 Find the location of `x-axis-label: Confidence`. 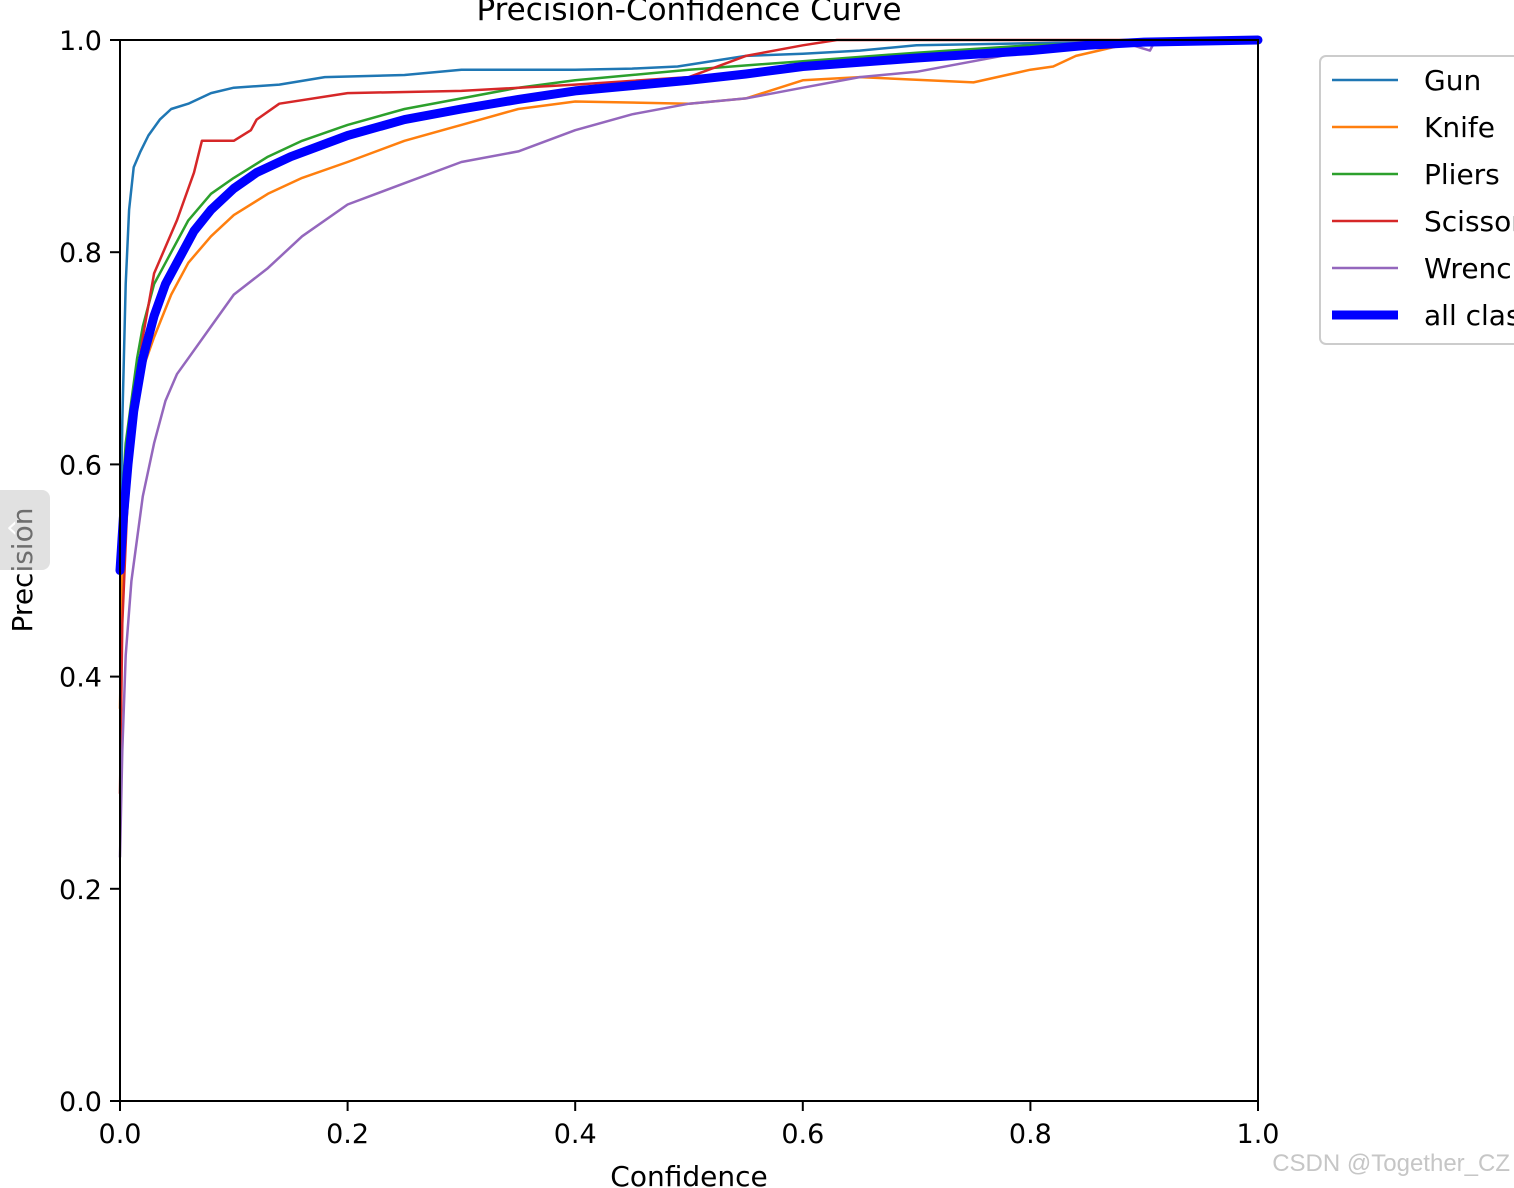

x-axis-label: Confidence is located at coordinates (688, 1174).